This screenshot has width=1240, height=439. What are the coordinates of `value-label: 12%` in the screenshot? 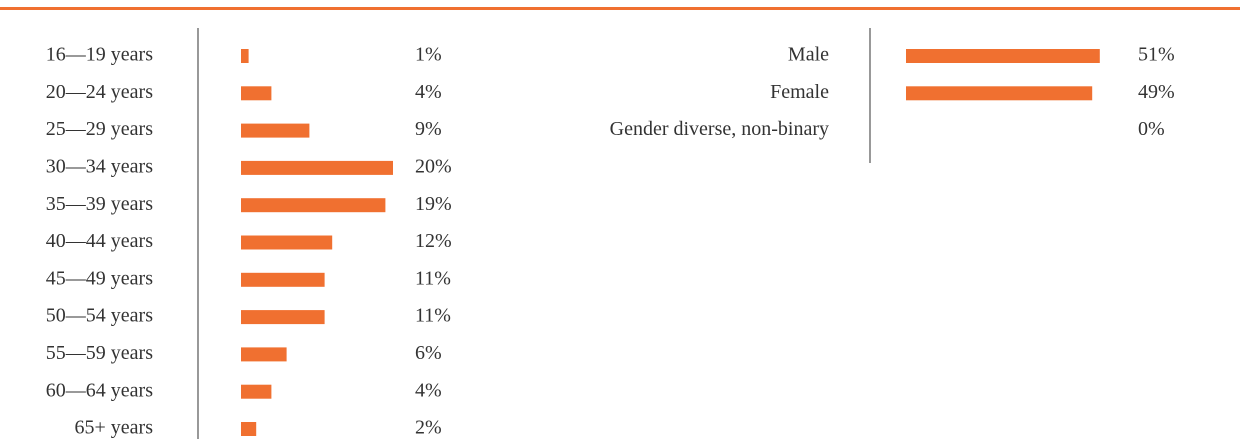 It's located at (433, 241).